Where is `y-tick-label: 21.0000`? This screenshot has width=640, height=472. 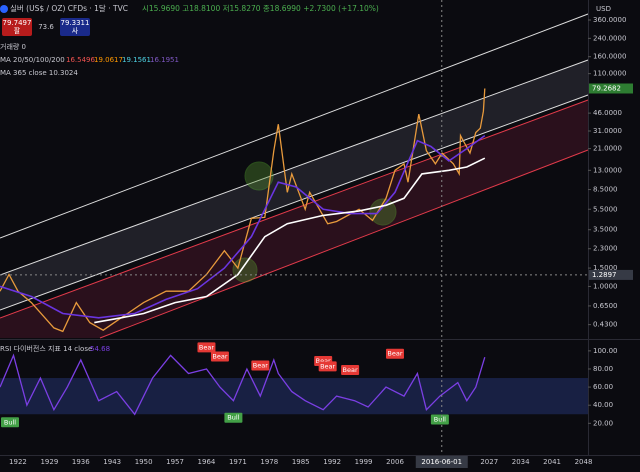
y-tick-label: 21.0000 is located at coordinates (607, 149).